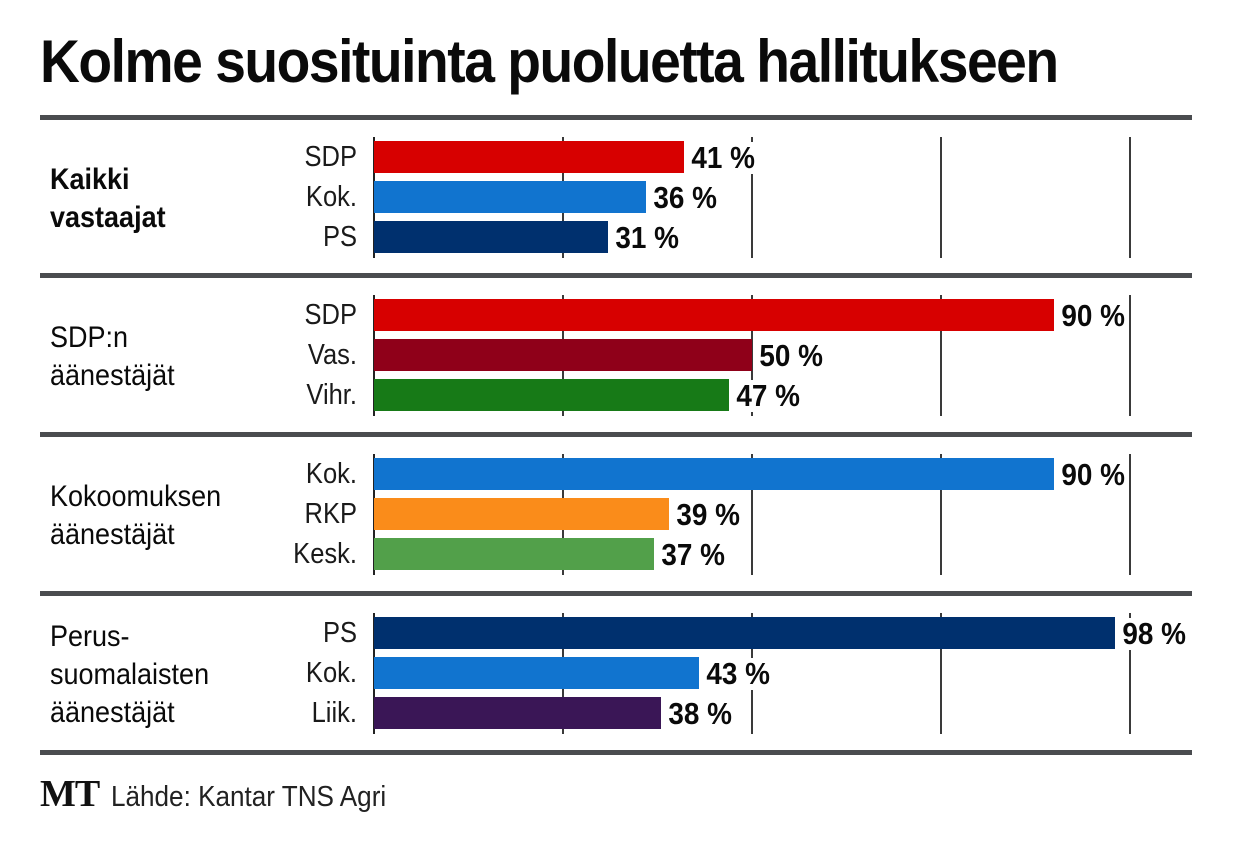 This screenshot has width=1240, height=854. What do you see at coordinates (332, 355) in the screenshot?
I see `category-label: Vas.` at bounding box center [332, 355].